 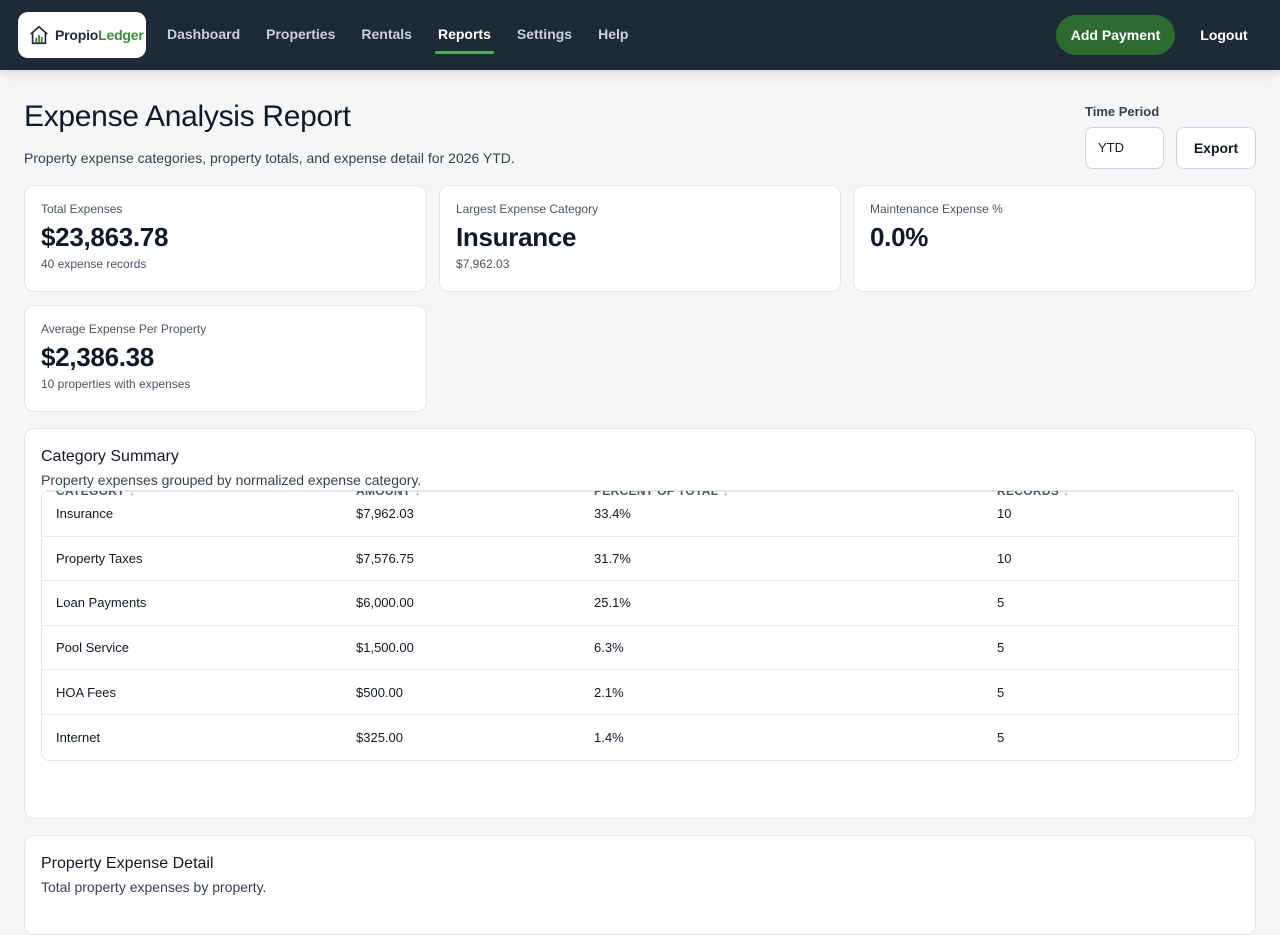 What do you see at coordinates (661, 494) in the screenshot?
I see `col-header-percent: Percent of Total ↕` at bounding box center [661, 494].